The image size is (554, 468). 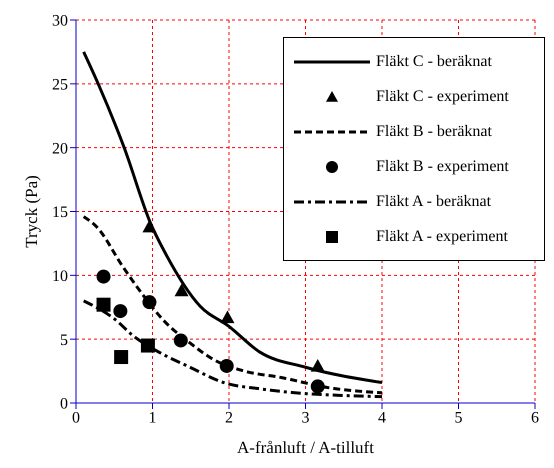 I want to click on y-axis-title: Tryck (Pa), so click(x=32, y=211).